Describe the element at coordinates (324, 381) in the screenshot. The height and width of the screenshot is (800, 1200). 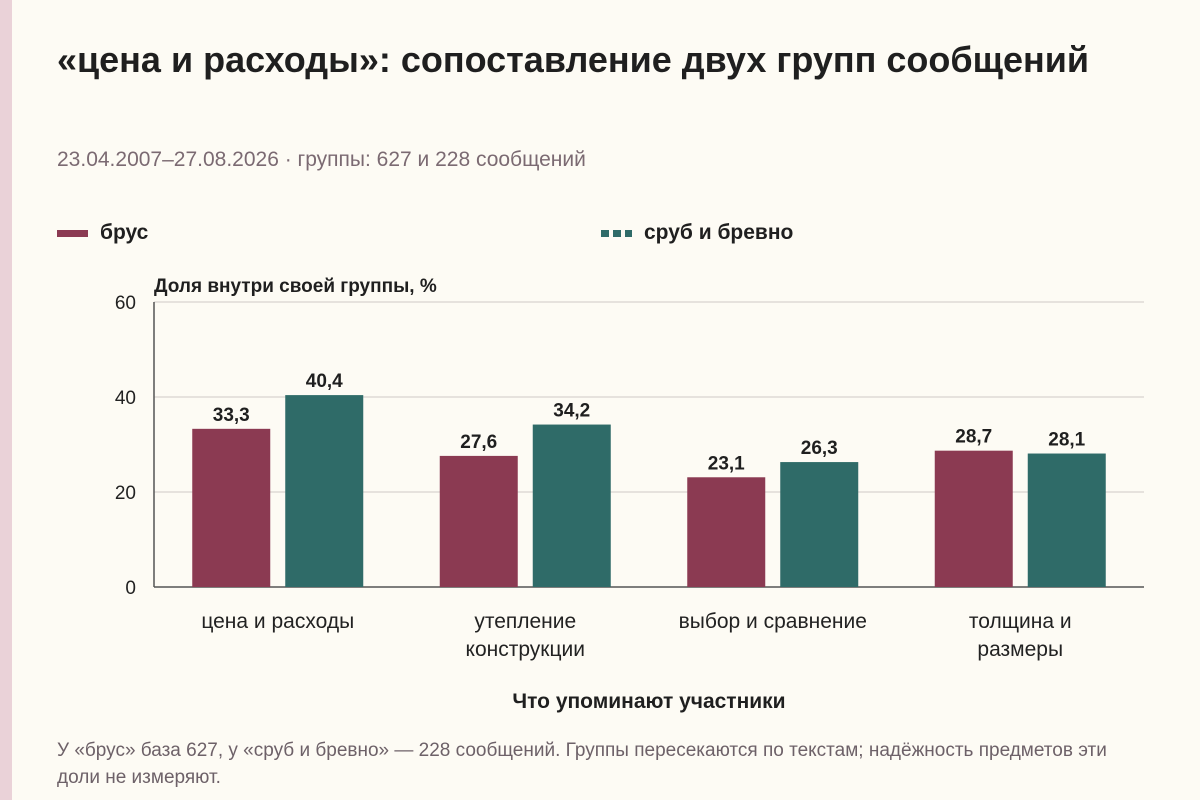
I see `data-label: 40,4` at that location.